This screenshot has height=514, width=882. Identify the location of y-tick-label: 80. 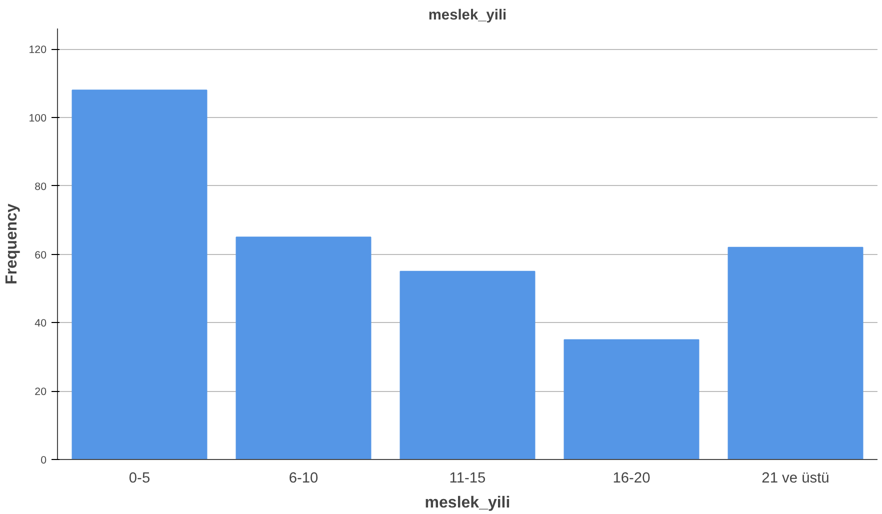
(40, 186).